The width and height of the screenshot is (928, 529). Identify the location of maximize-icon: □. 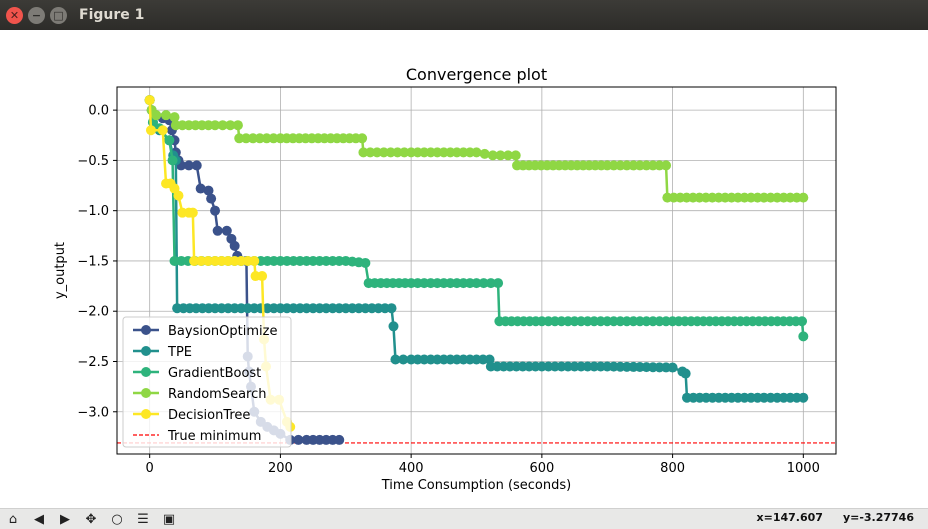
(58, 15).